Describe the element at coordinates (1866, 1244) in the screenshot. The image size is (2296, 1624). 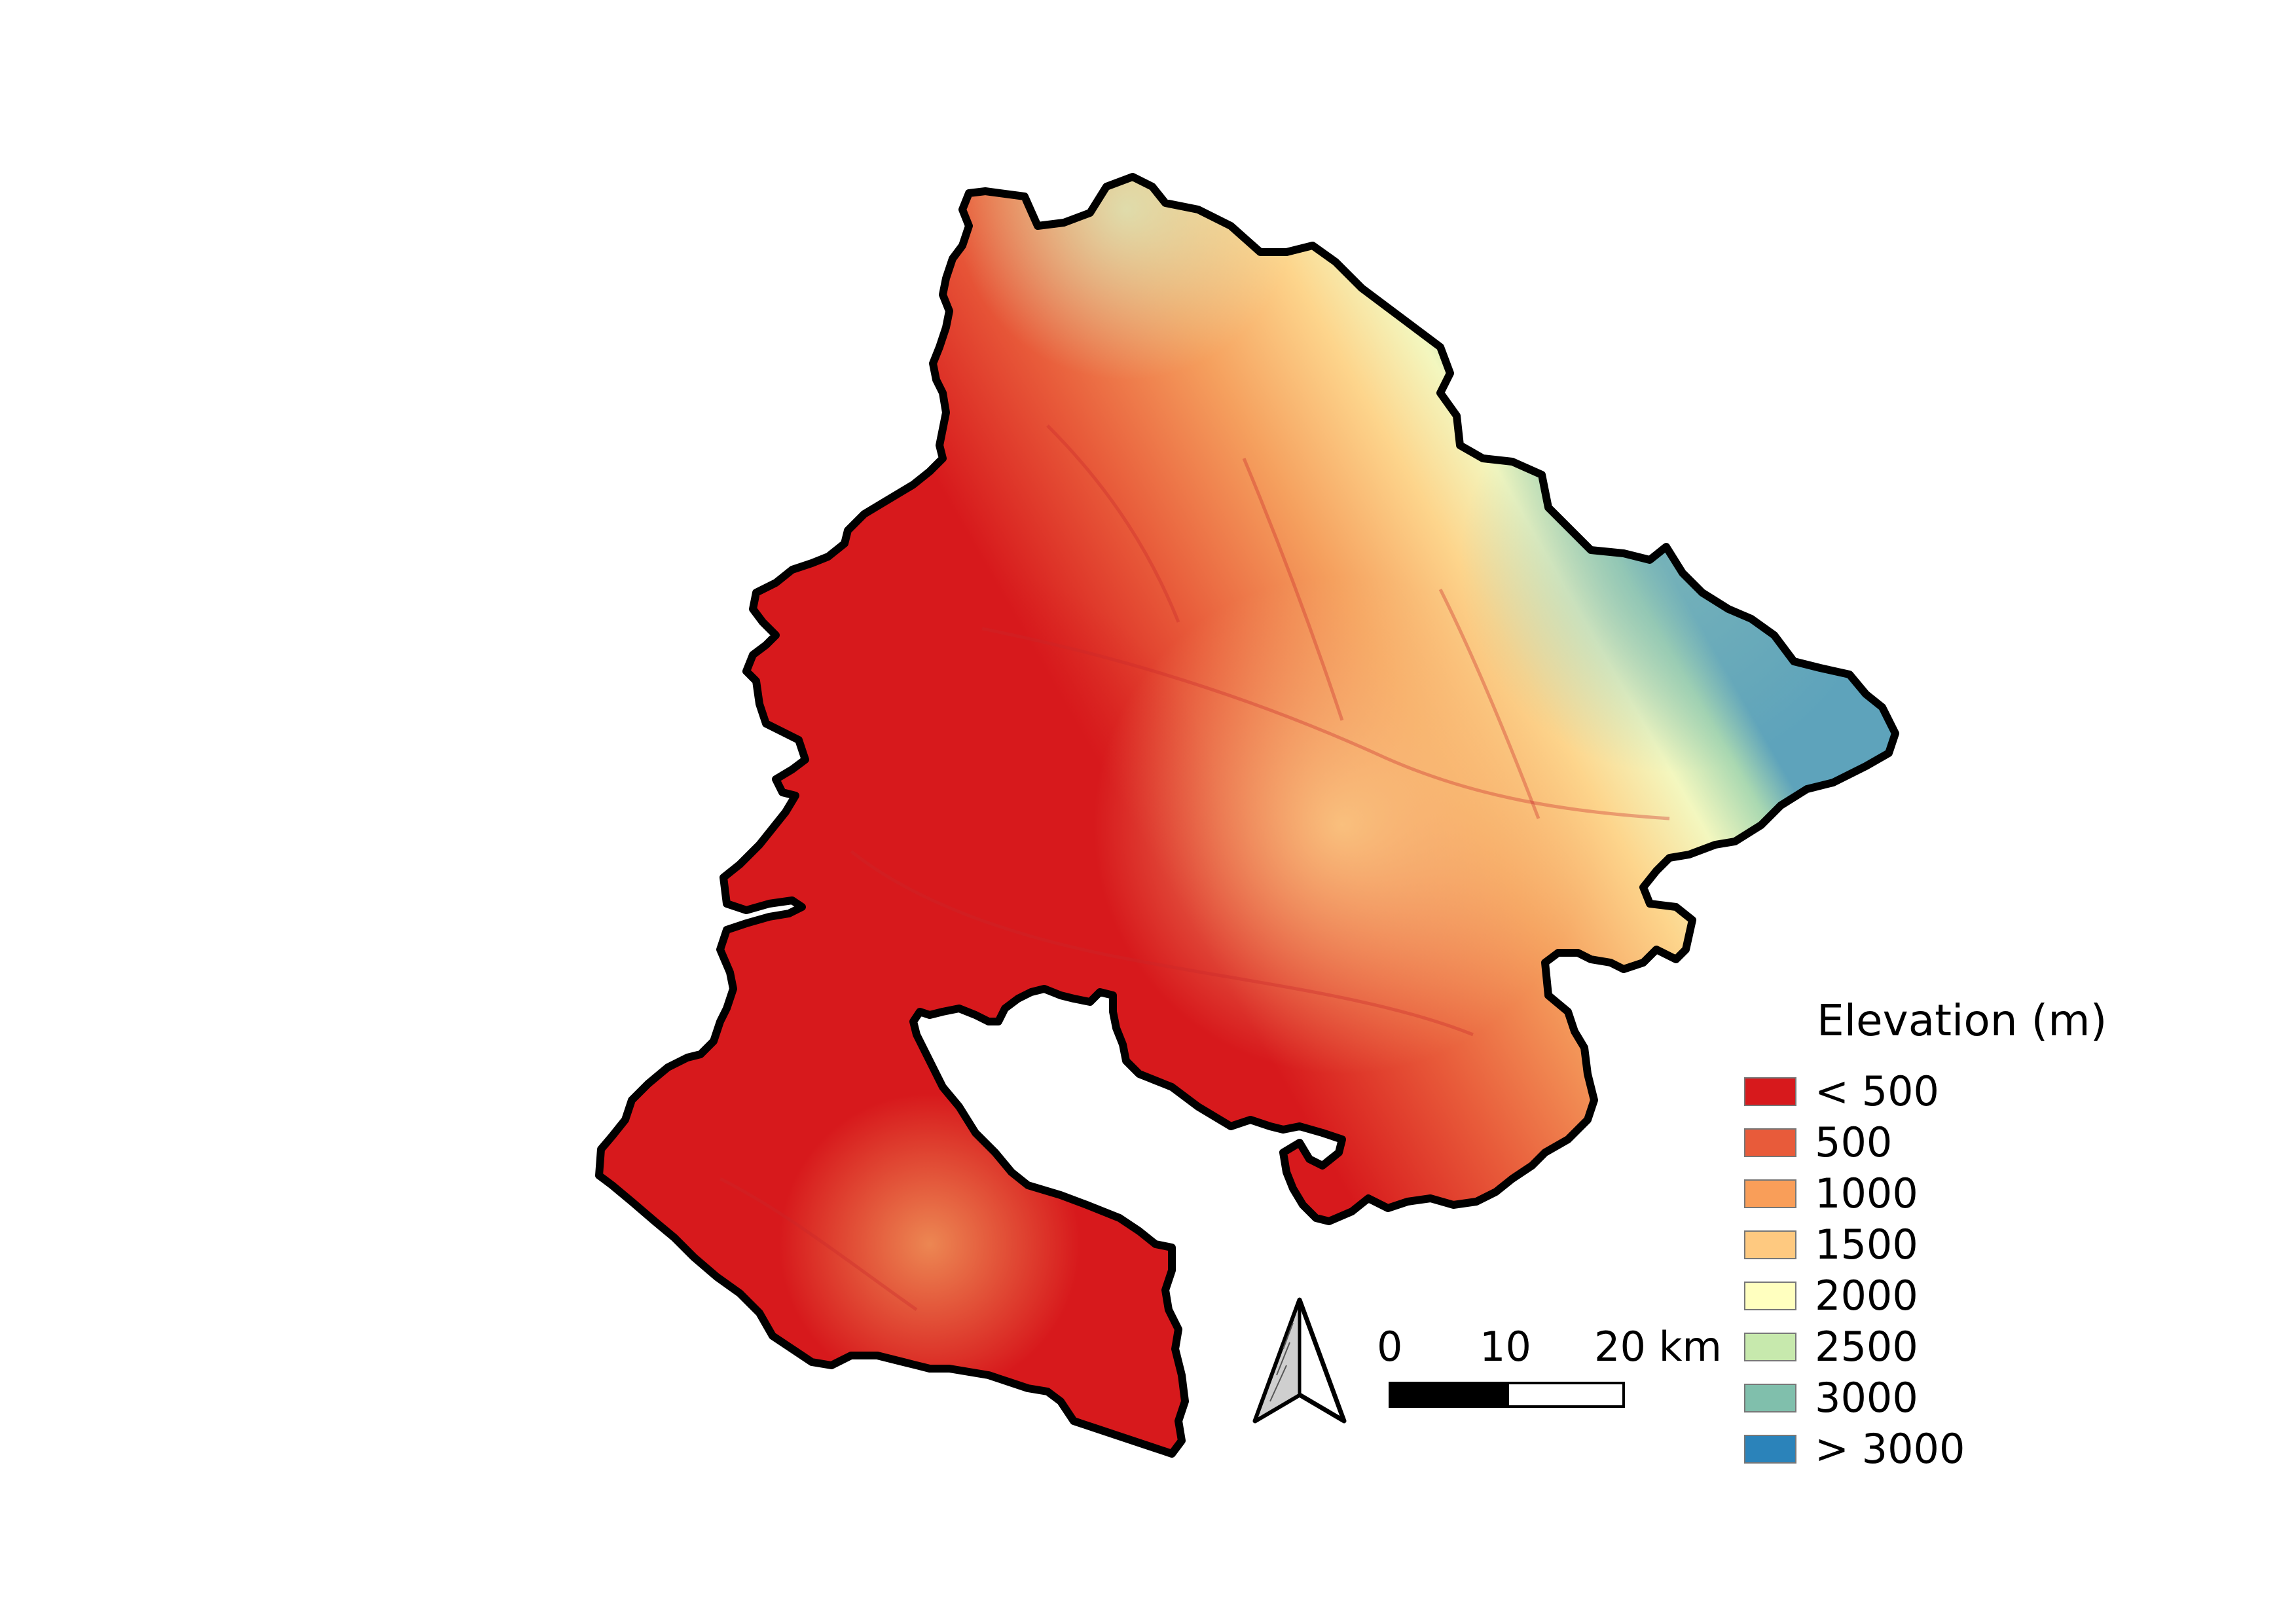
I see `legend-label: 1500` at that location.